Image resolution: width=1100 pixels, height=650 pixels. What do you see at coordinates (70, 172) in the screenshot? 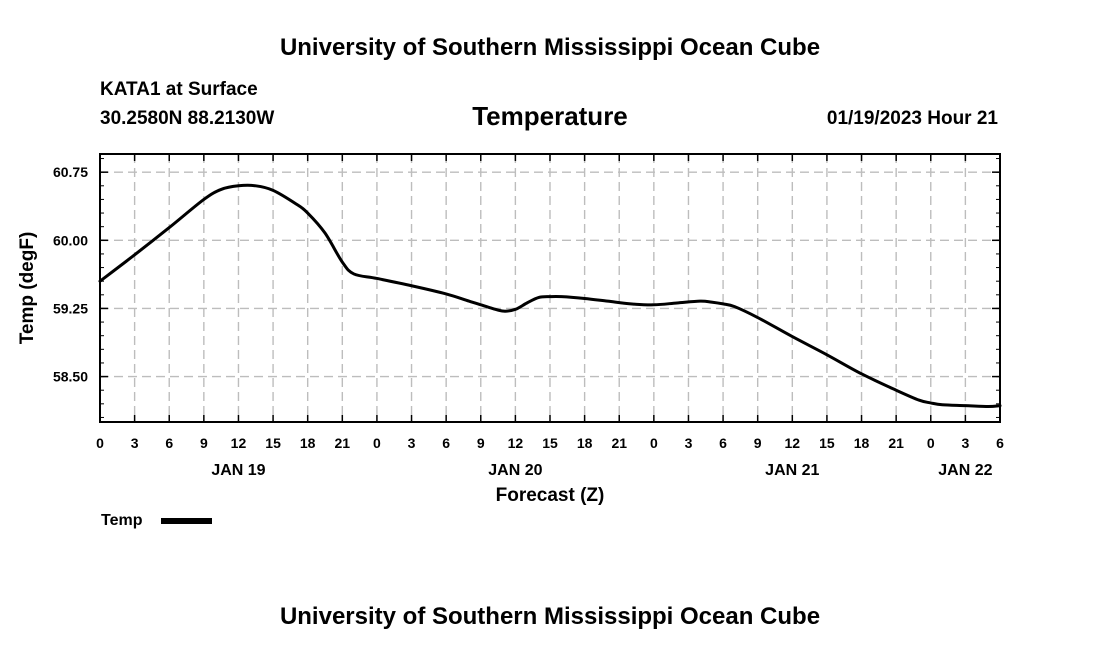
I see `y-tick-label: 60.75` at bounding box center [70, 172].